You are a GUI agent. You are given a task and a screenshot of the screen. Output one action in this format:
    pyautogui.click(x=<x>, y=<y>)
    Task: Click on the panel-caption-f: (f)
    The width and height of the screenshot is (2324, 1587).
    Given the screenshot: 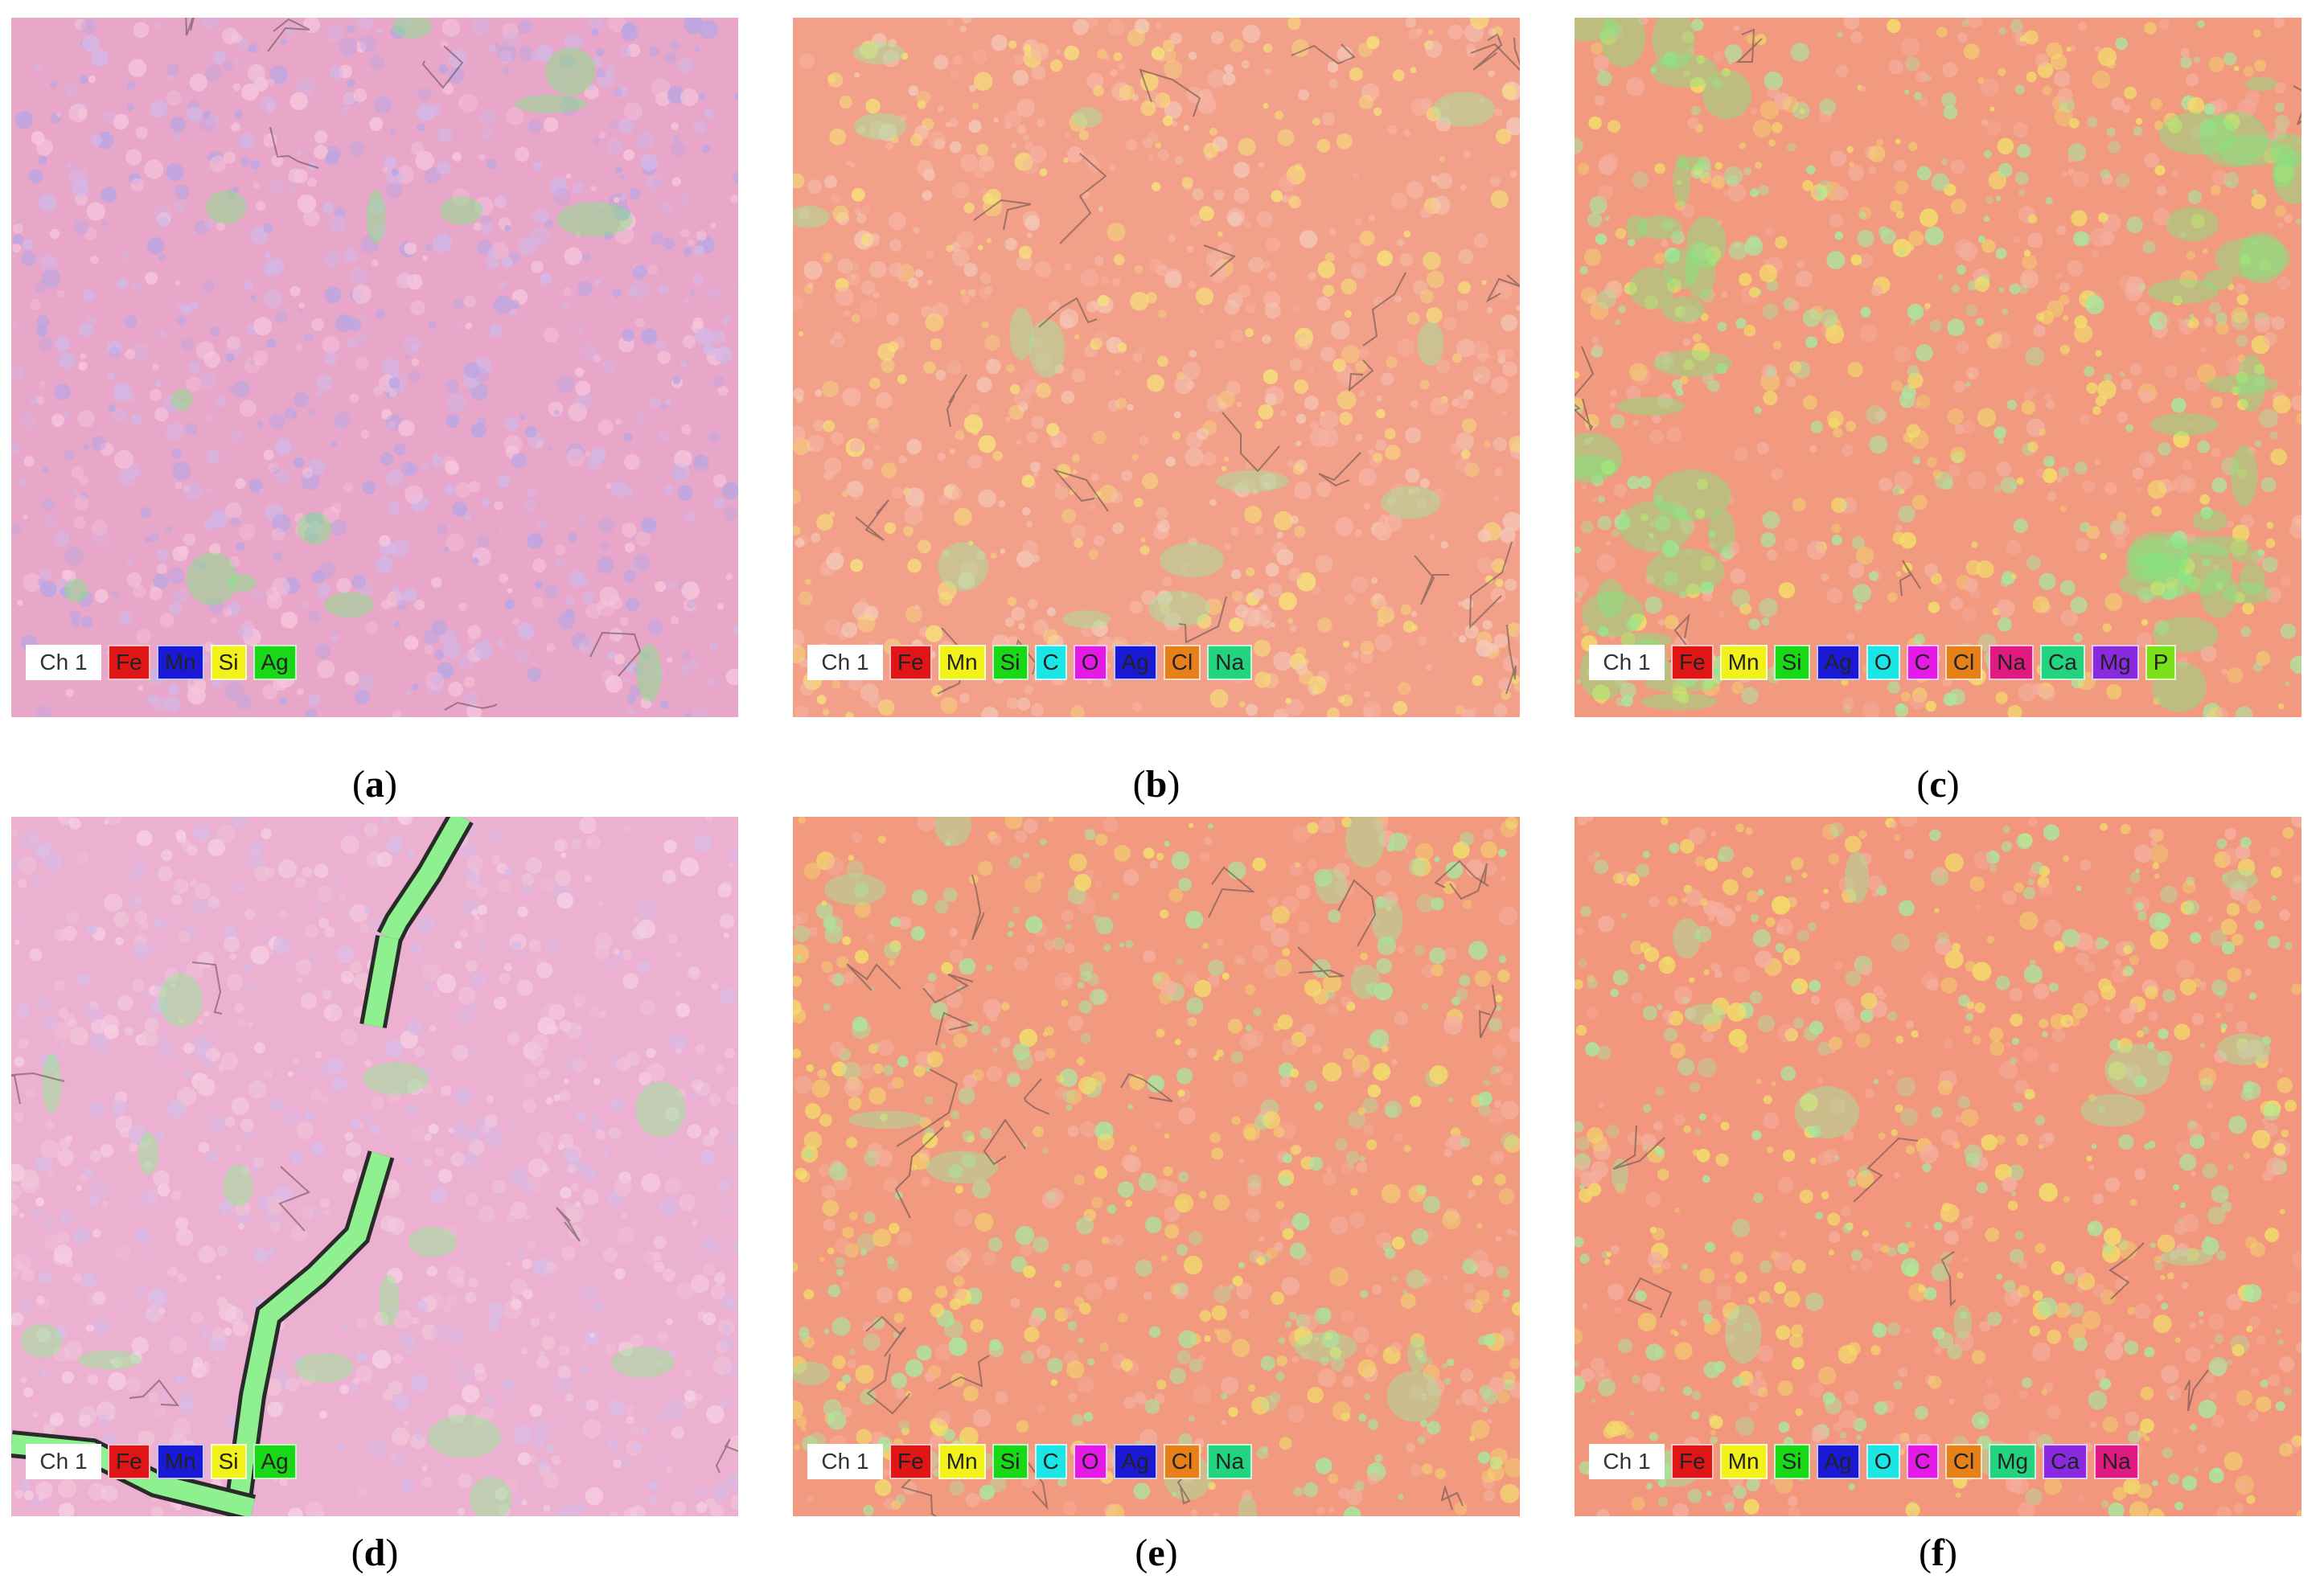 What is the action you would take?
    pyautogui.click(x=1938, y=1553)
    